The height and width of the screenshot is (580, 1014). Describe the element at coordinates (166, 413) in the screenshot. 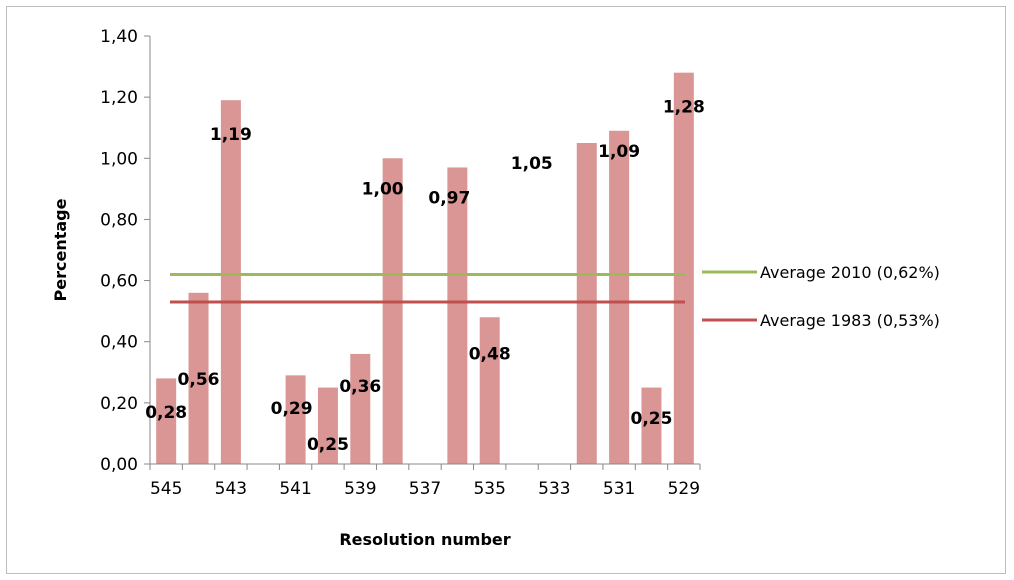

I see `data-label: 0,28` at that location.